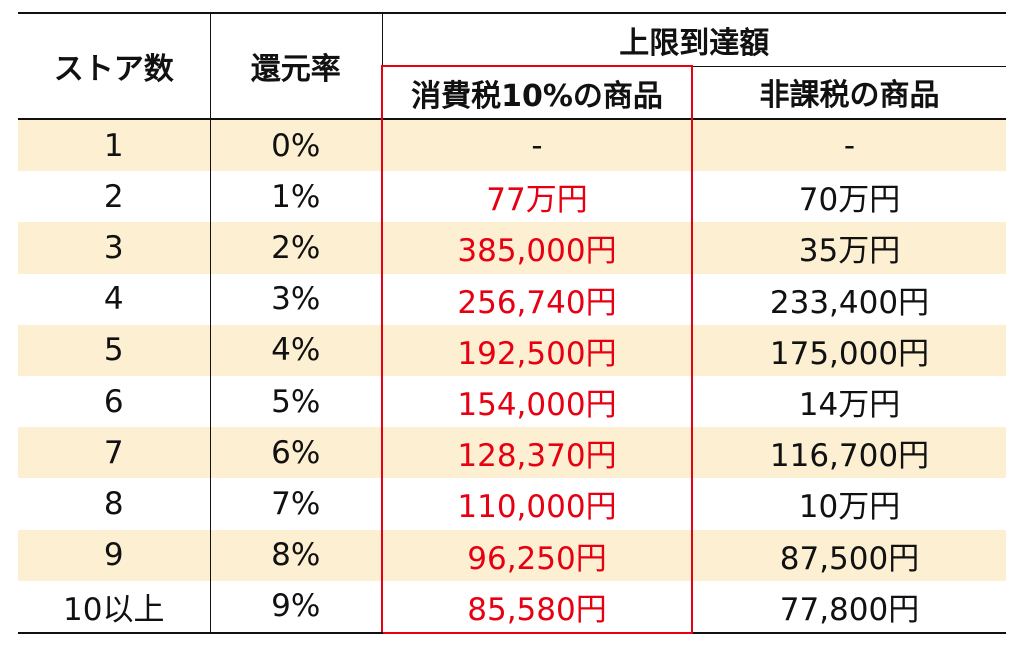  I want to click on cell-taxed: 256,740円, so click(537, 299).